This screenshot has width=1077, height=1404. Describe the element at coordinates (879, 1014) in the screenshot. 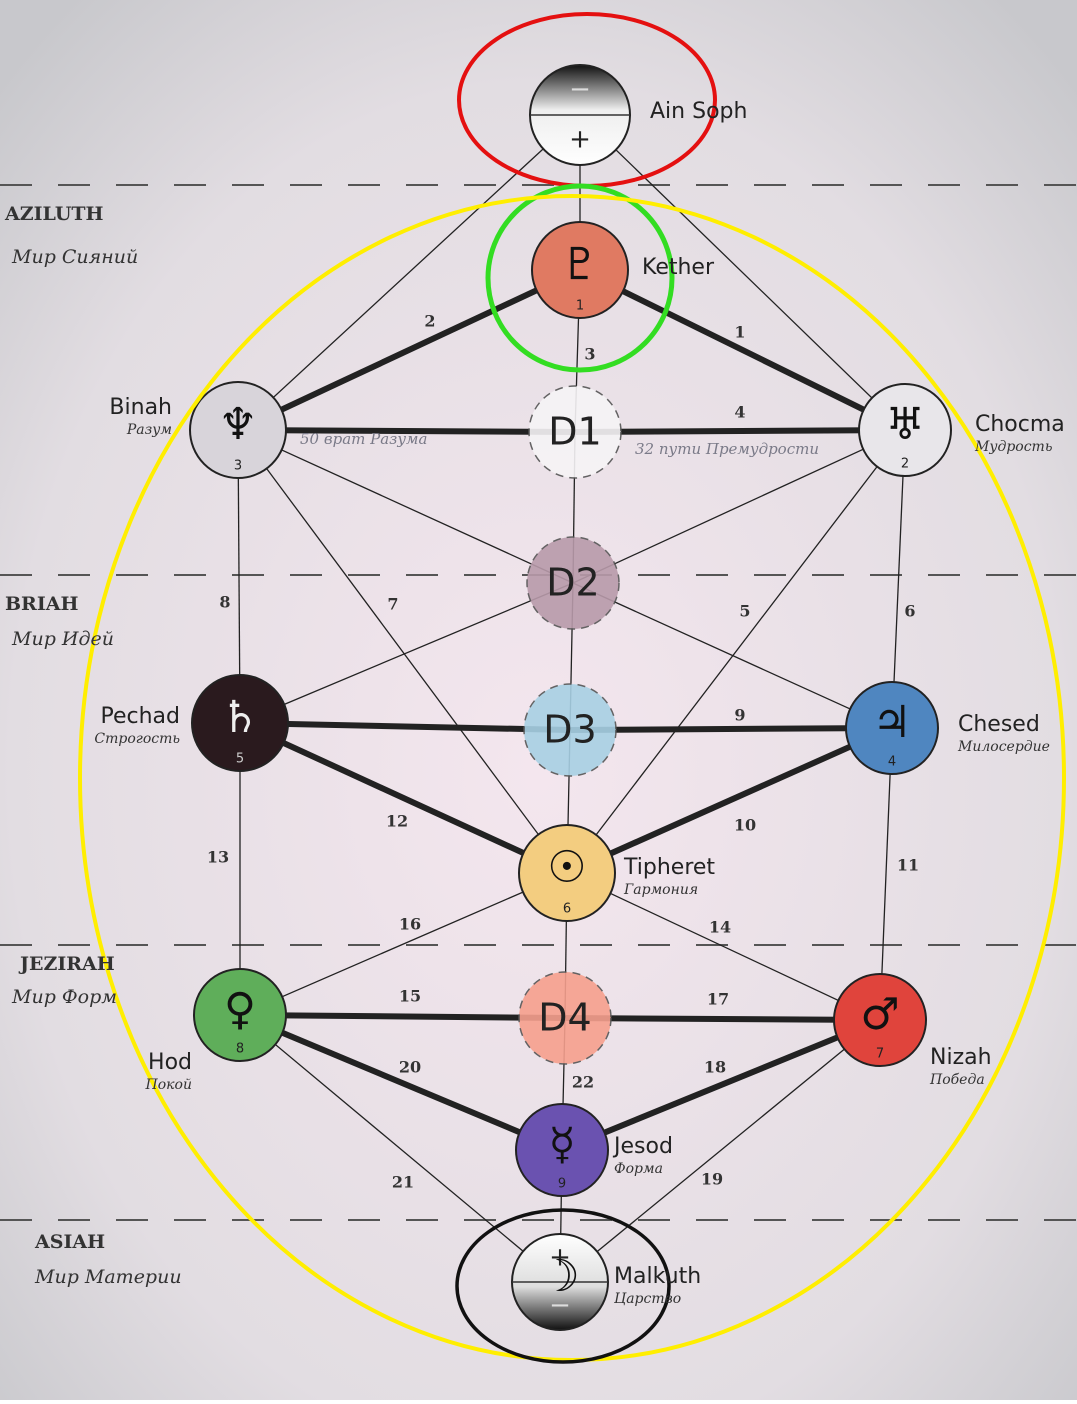

I see `planet-symbol: ♂` at that location.